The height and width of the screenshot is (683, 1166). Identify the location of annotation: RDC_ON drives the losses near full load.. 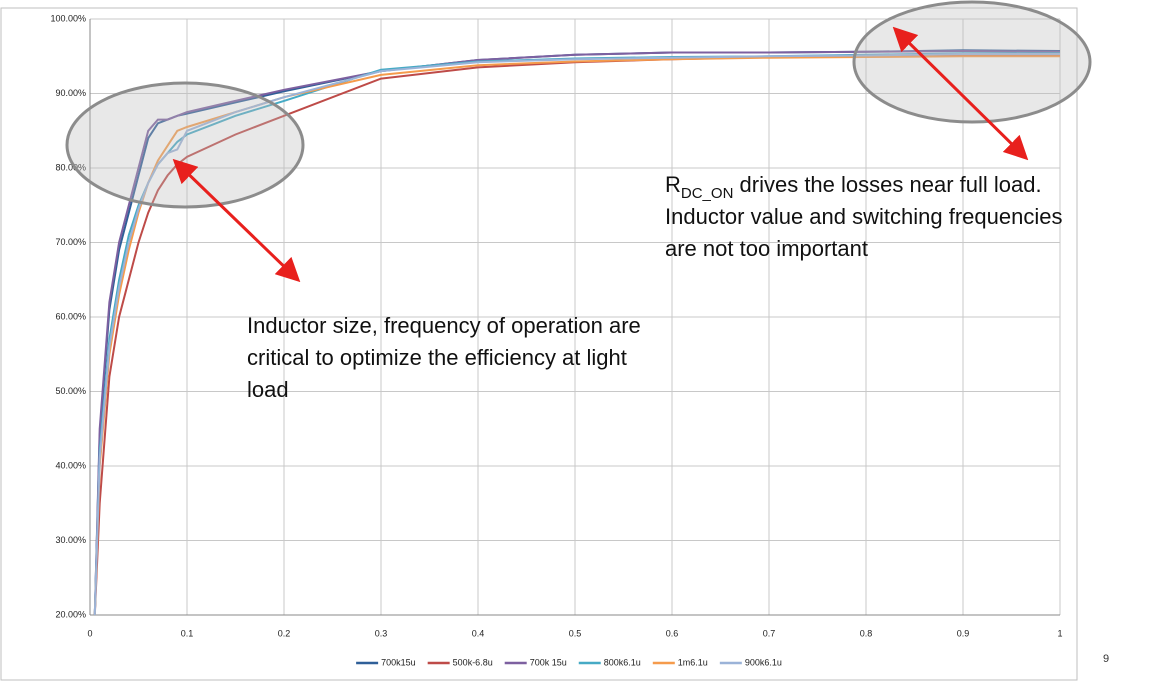
(853, 187).